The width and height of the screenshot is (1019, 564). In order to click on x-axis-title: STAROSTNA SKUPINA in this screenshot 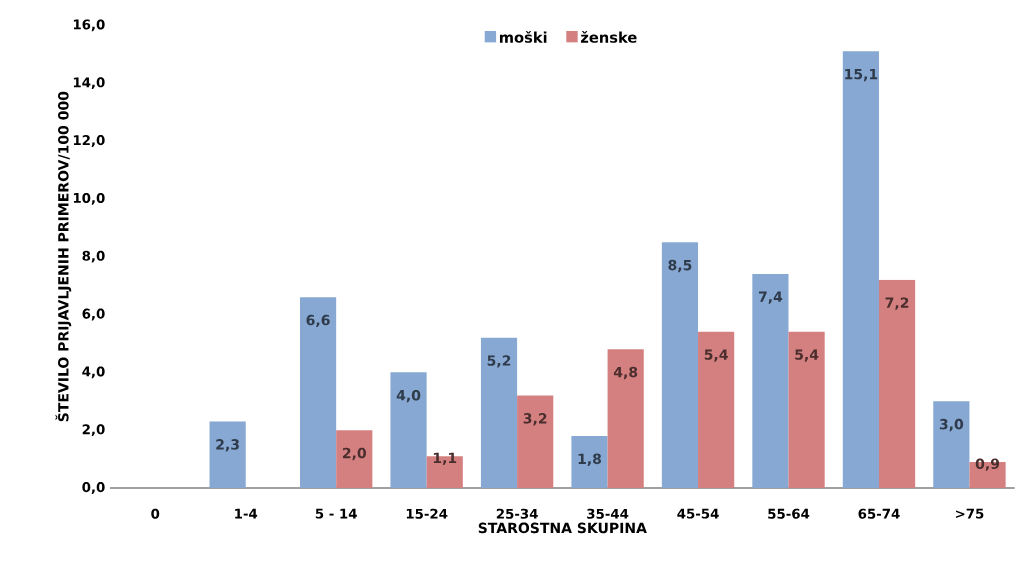, I will do `click(562, 528)`.